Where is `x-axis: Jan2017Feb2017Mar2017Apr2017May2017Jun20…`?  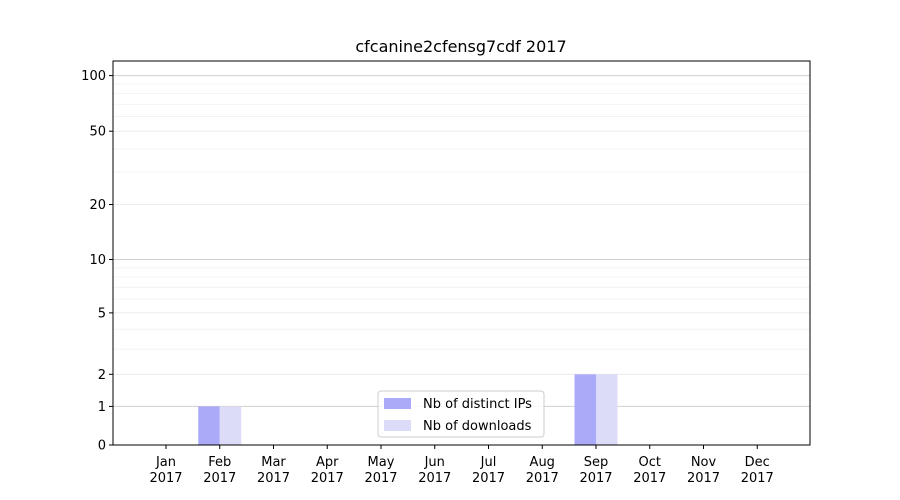
x-axis: Jan2017Feb2017Mar2017Apr2017May2017Jun20… is located at coordinates (461, 465).